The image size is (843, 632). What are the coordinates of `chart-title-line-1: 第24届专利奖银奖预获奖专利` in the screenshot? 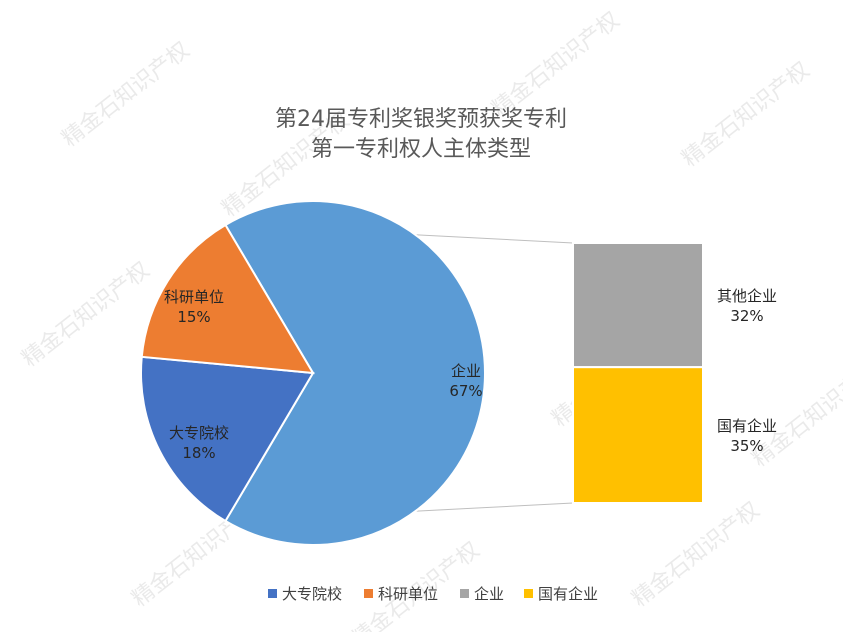 It's located at (421, 119).